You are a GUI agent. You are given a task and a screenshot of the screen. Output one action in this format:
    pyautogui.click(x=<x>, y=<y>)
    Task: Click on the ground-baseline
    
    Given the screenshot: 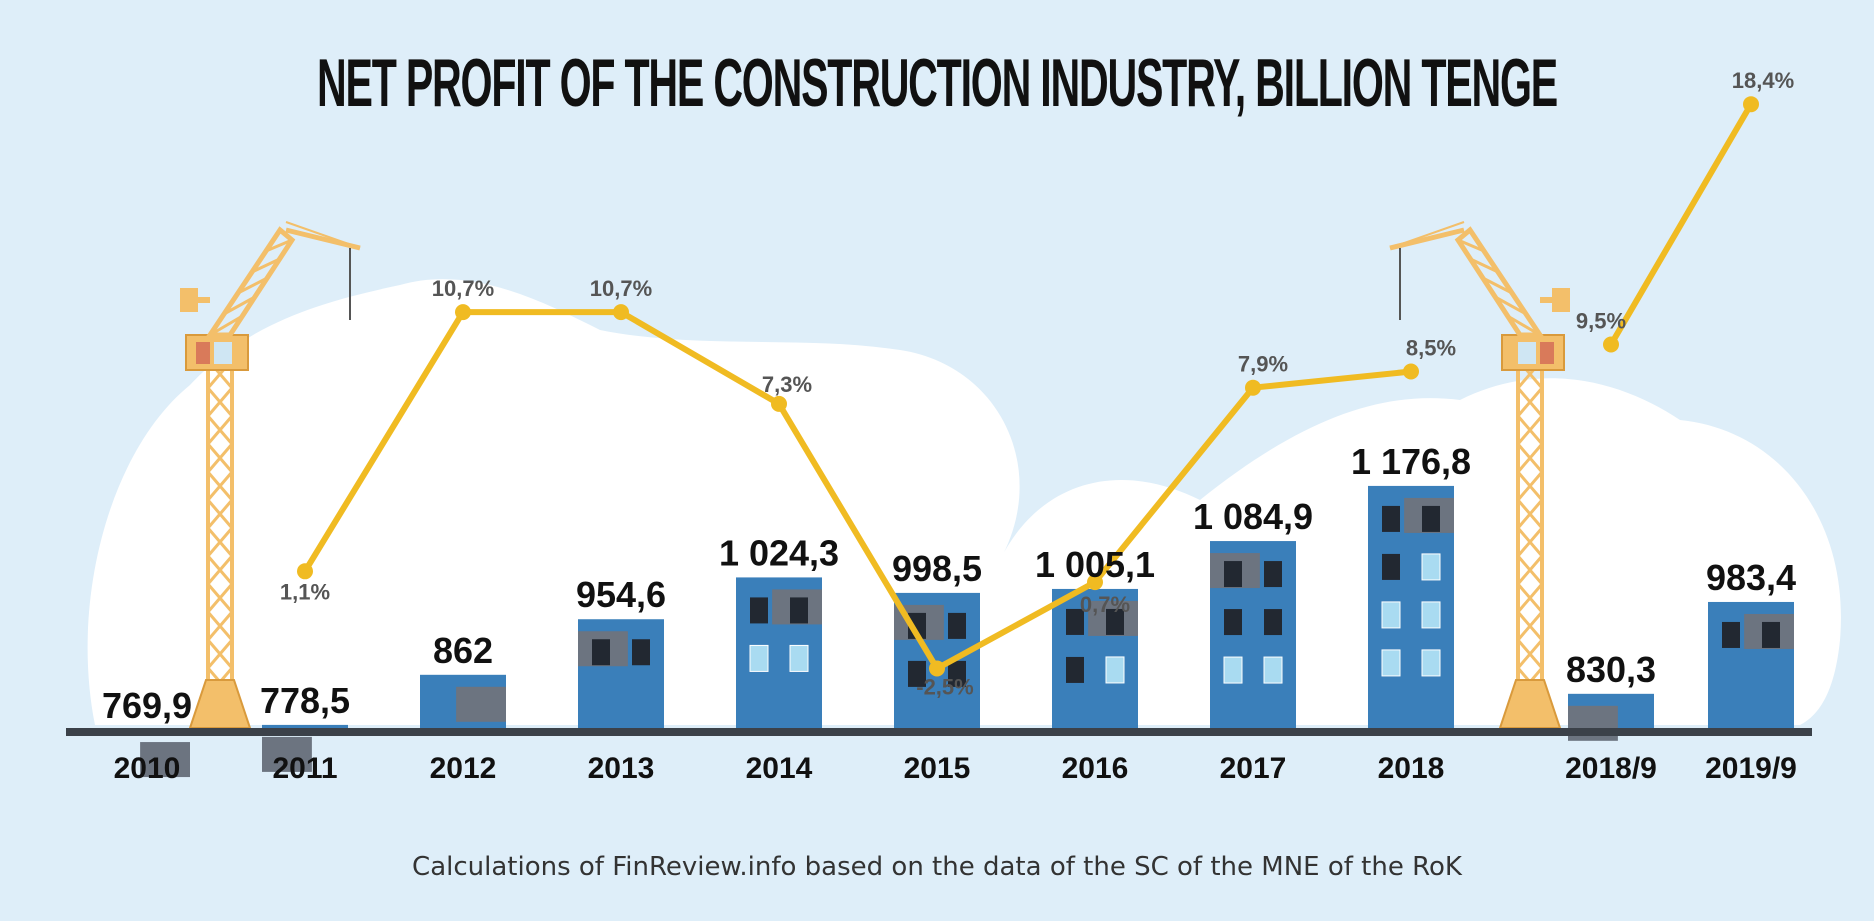 What is the action you would take?
    pyautogui.click(x=939, y=732)
    